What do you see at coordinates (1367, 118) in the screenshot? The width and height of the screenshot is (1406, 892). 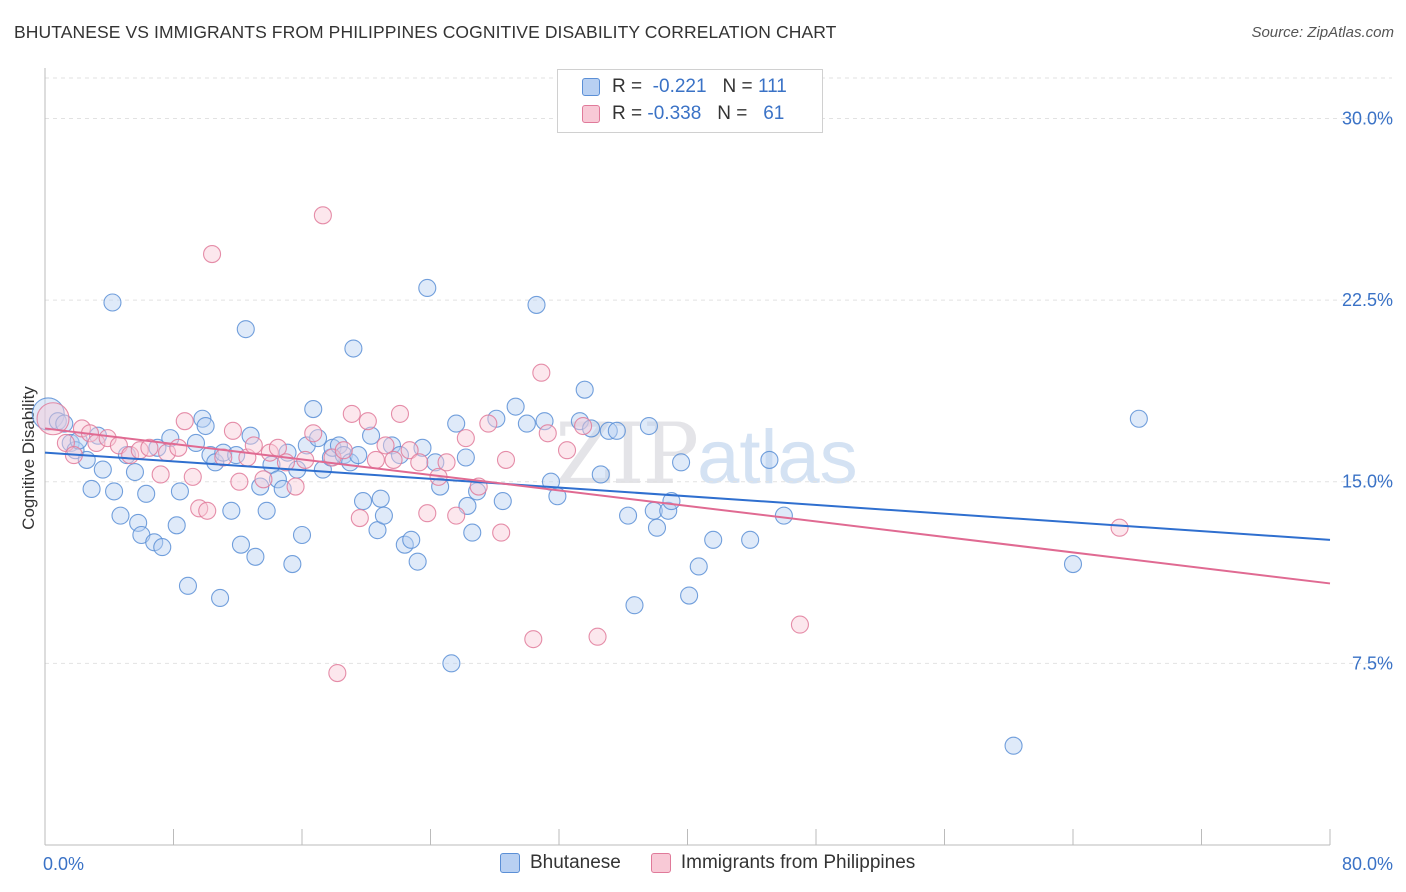 I see `y-tick-label: 30.0%` at bounding box center [1367, 118].